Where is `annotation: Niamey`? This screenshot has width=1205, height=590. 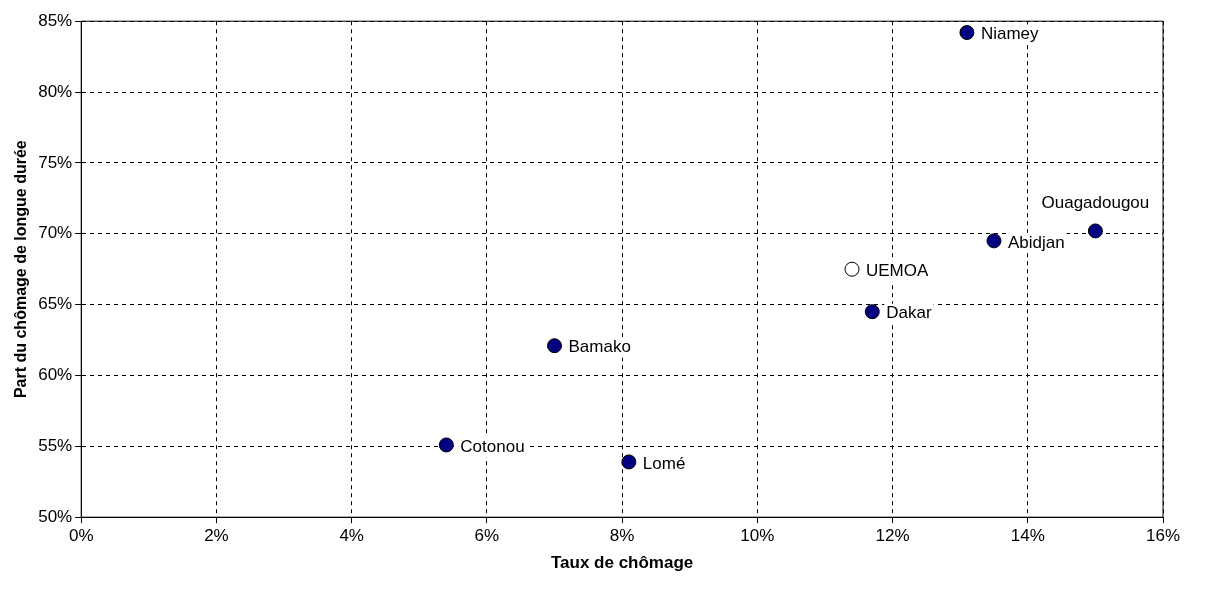 annotation: Niamey is located at coordinates (1010, 34).